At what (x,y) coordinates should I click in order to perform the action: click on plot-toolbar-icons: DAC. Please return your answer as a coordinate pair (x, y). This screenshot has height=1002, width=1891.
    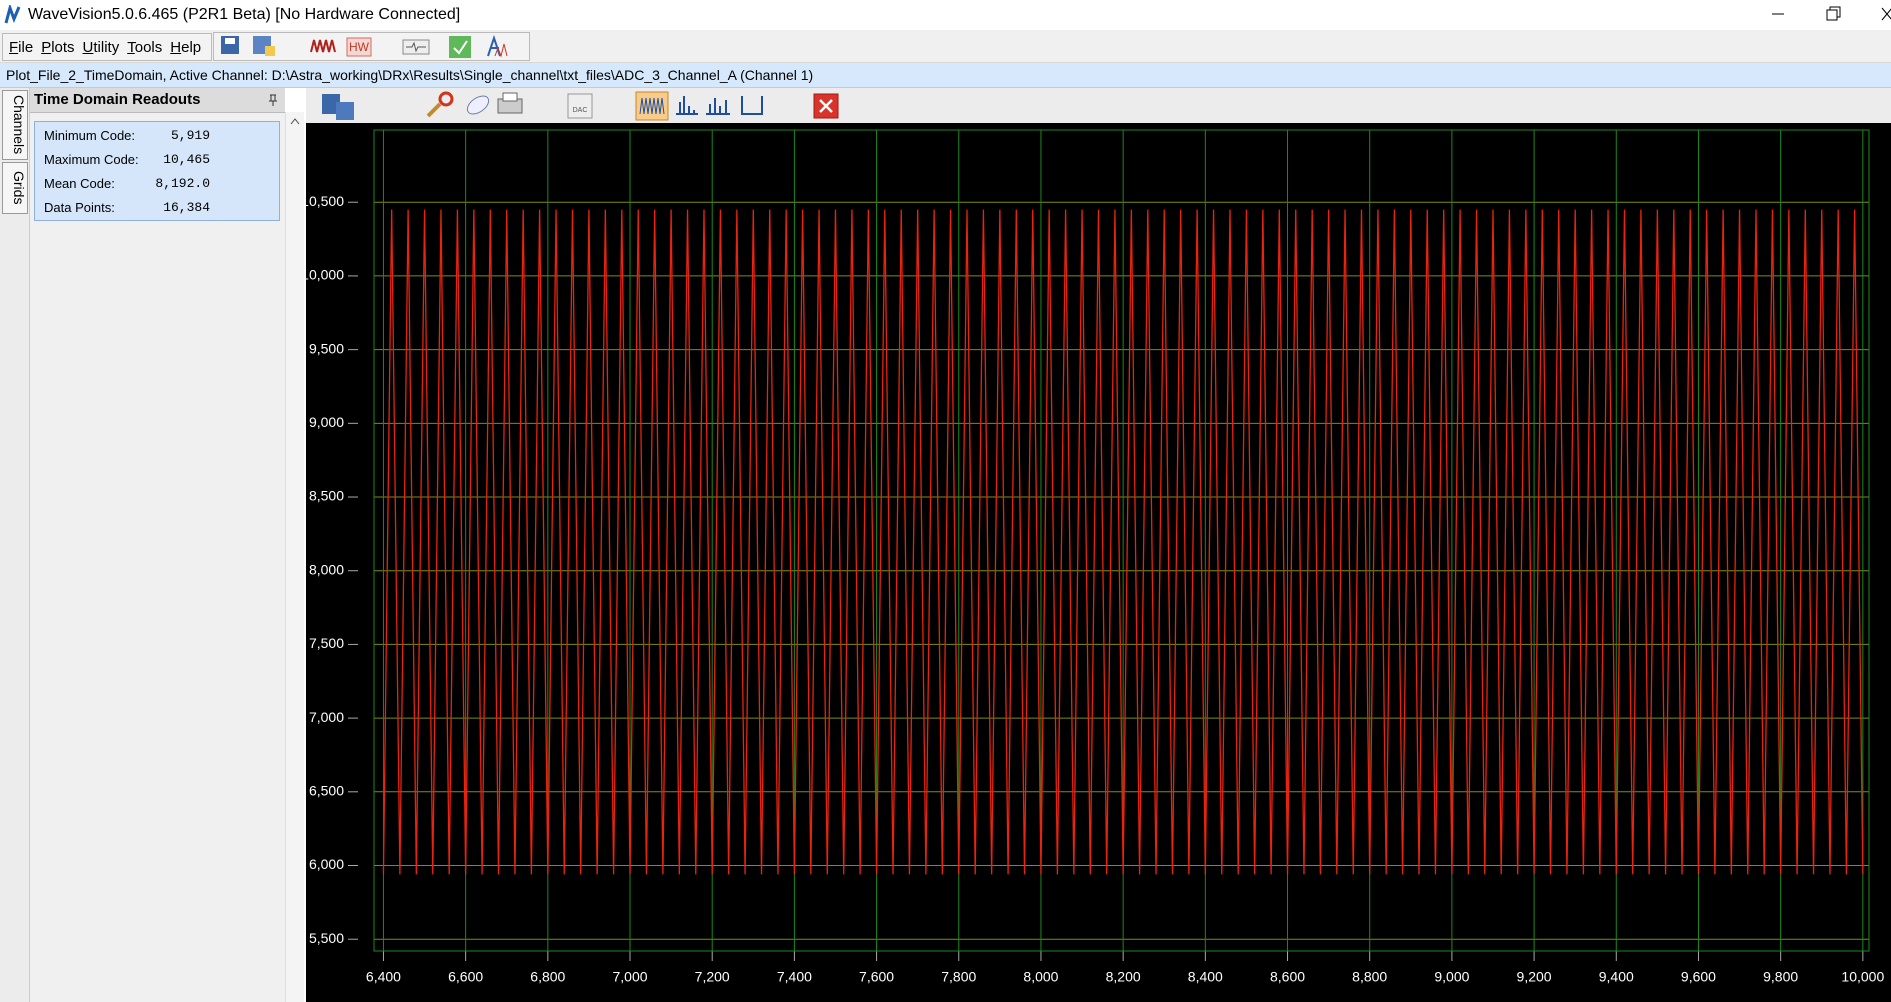
    Looking at the image, I should click on (576, 105).